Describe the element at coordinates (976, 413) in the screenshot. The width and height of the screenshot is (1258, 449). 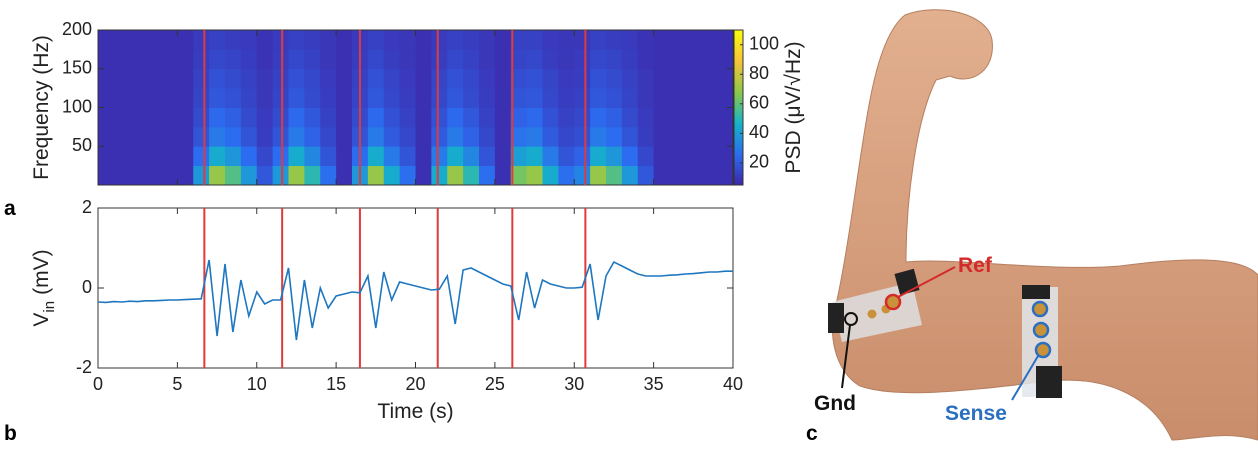
I see `sense-label: Sense` at that location.